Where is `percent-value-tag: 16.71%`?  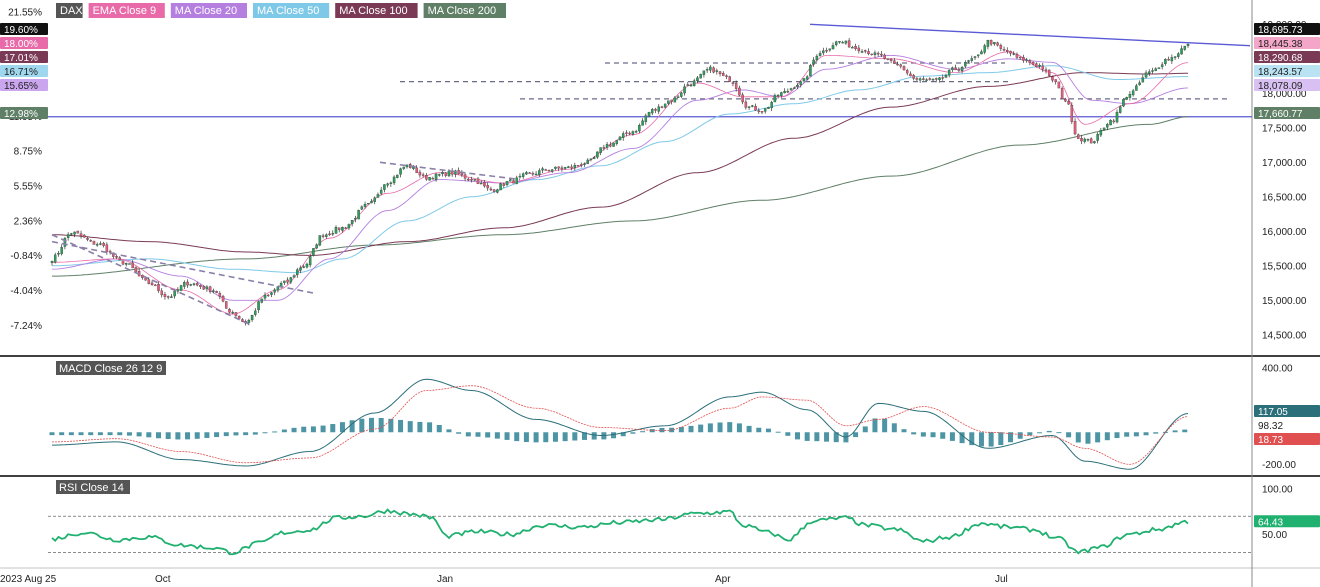 percent-value-tag: 16.71% is located at coordinates (24, 71).